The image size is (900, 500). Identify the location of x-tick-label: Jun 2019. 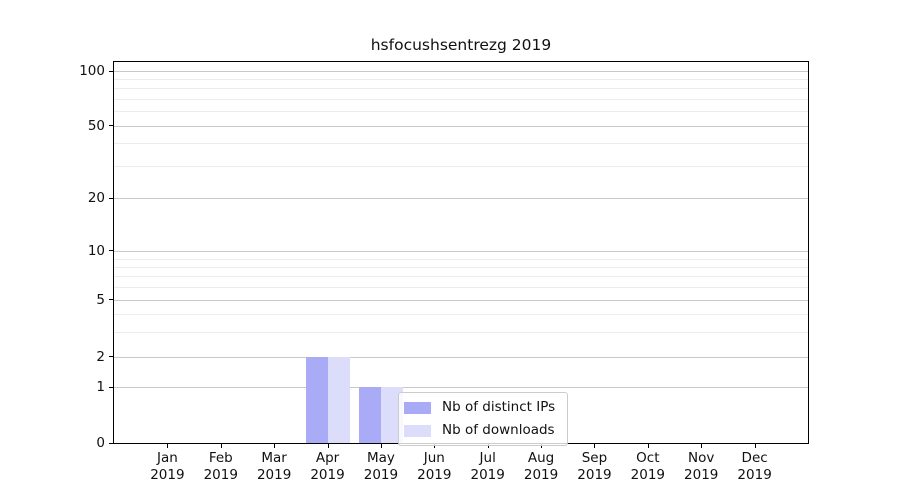
(434, 467).